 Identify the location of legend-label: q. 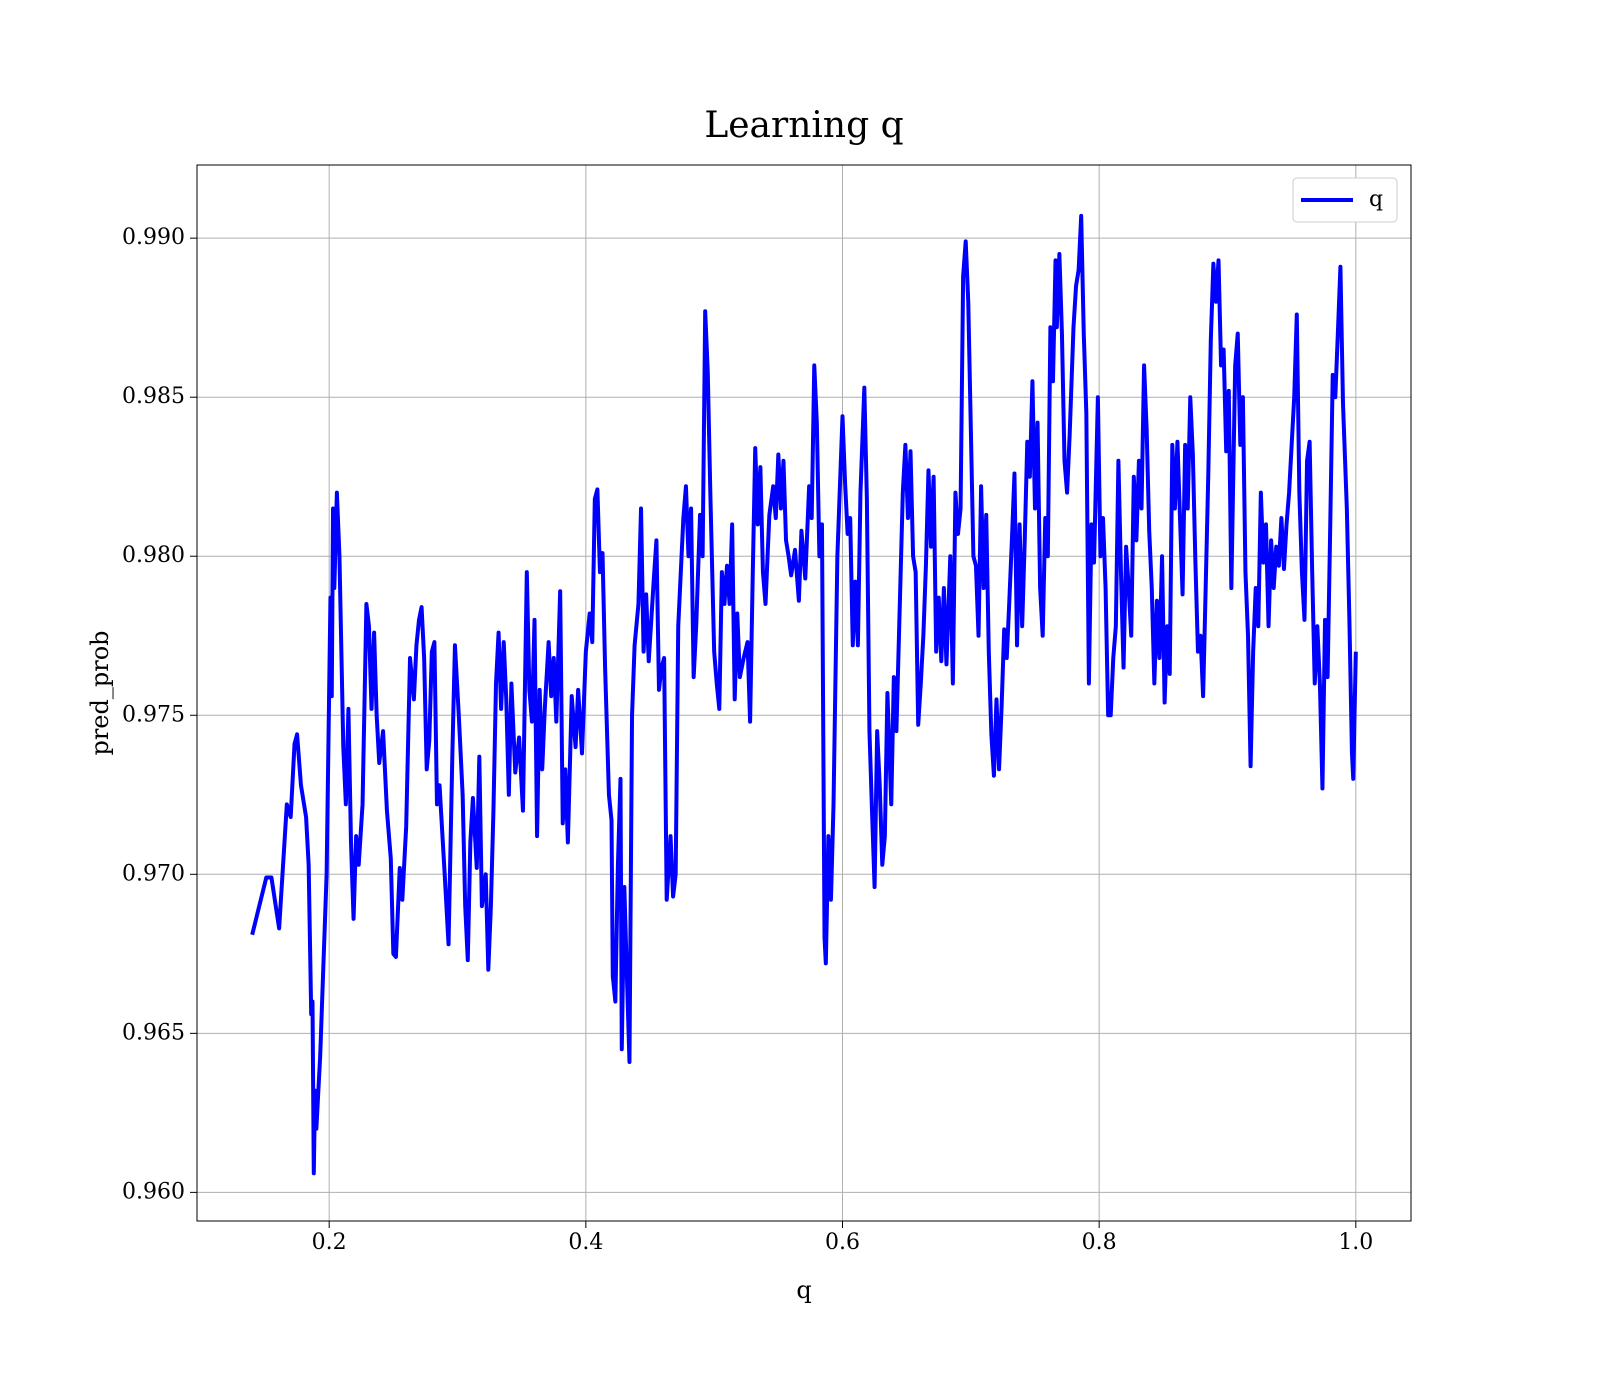
(1376, 199).